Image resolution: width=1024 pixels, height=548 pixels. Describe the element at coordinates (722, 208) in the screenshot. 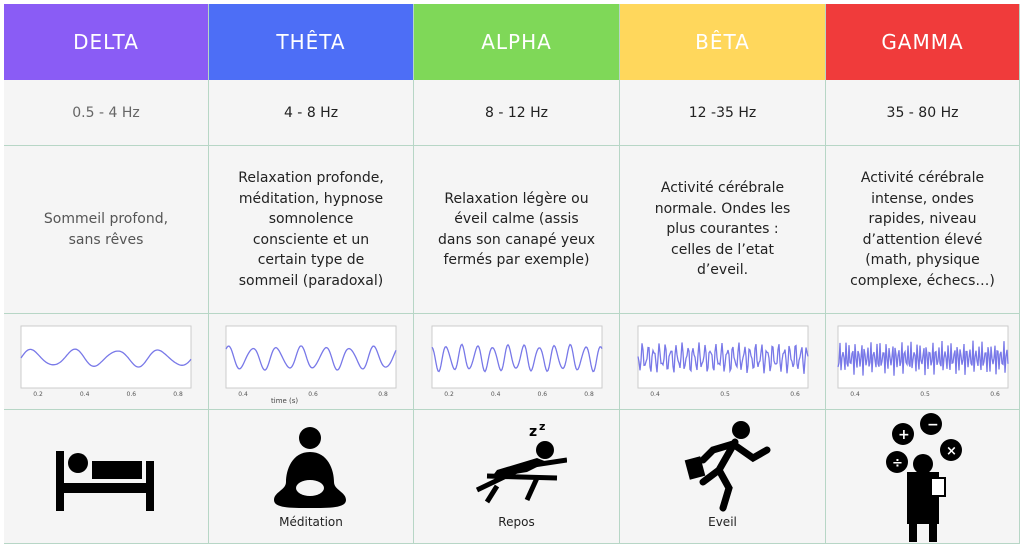

I see `description-line: normale. Ondes les` at that location.